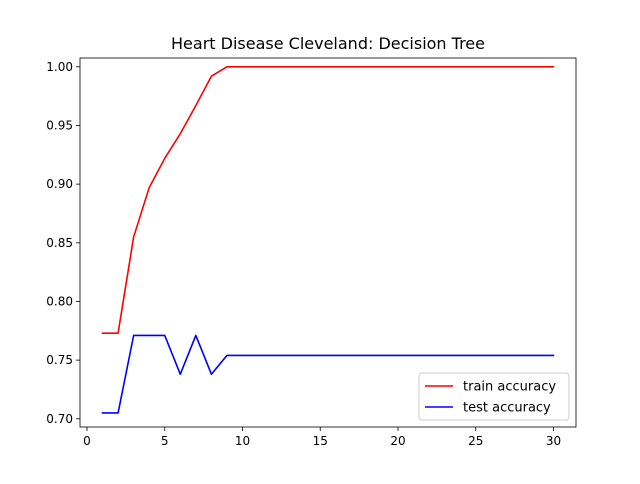 This screenshot has width=640, height=484. What do you see at coordinates (59, 125) in the screenshot?
I see `y-tick-label: 0.95` at bounding box center [59, 125].